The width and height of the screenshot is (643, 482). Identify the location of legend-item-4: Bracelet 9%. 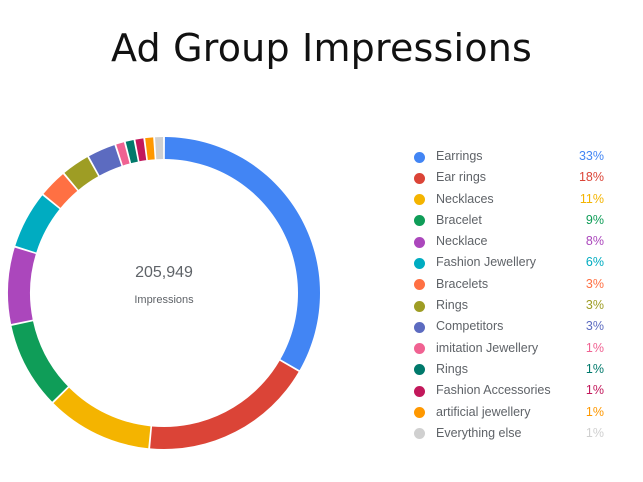
(509, 220).